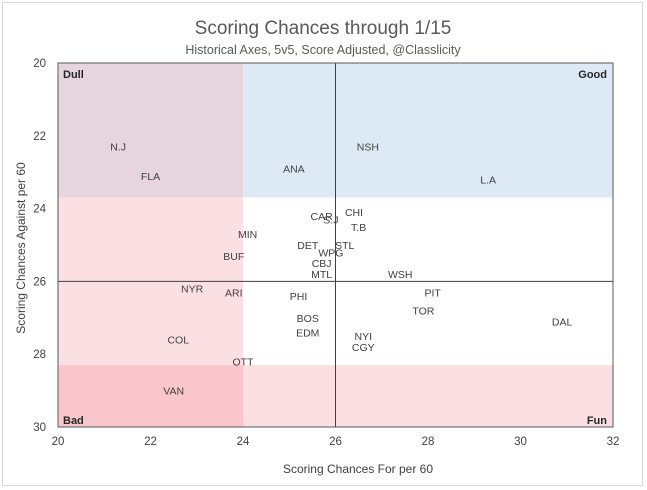 This screenshot has width=647, height=490. What do you see at coordinates (39, 64) in the screenshot?
I see `y-tick-label: 20` at bounding box center [39, 64].